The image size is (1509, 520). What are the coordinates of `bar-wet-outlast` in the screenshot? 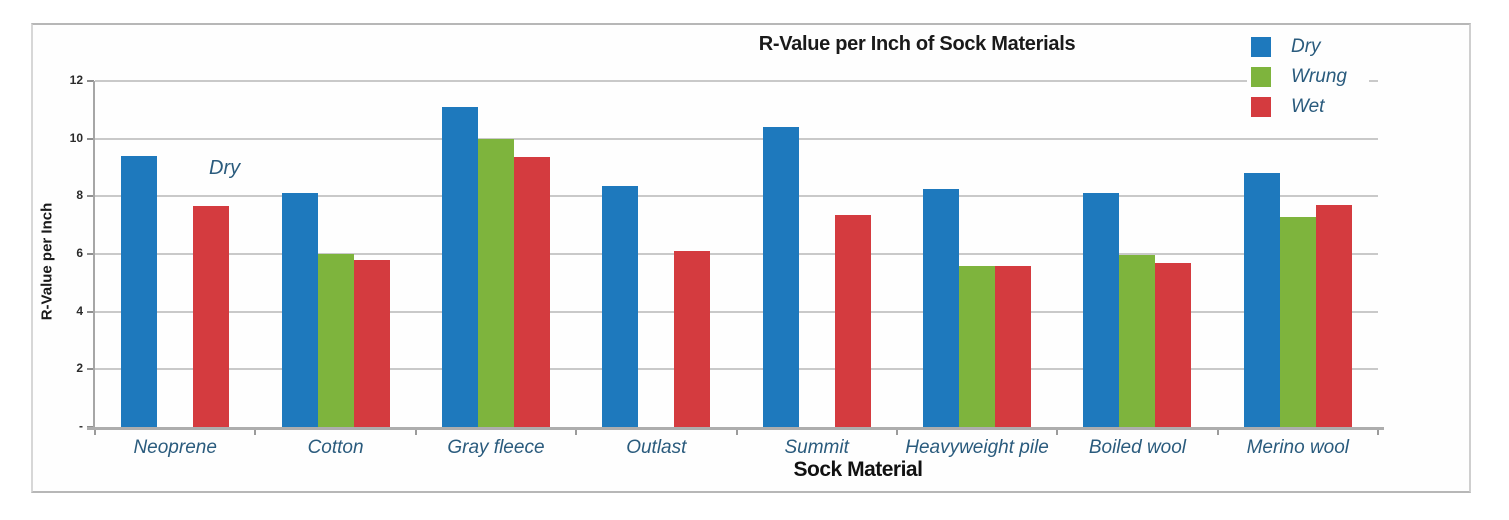 It's located at (692, 339).